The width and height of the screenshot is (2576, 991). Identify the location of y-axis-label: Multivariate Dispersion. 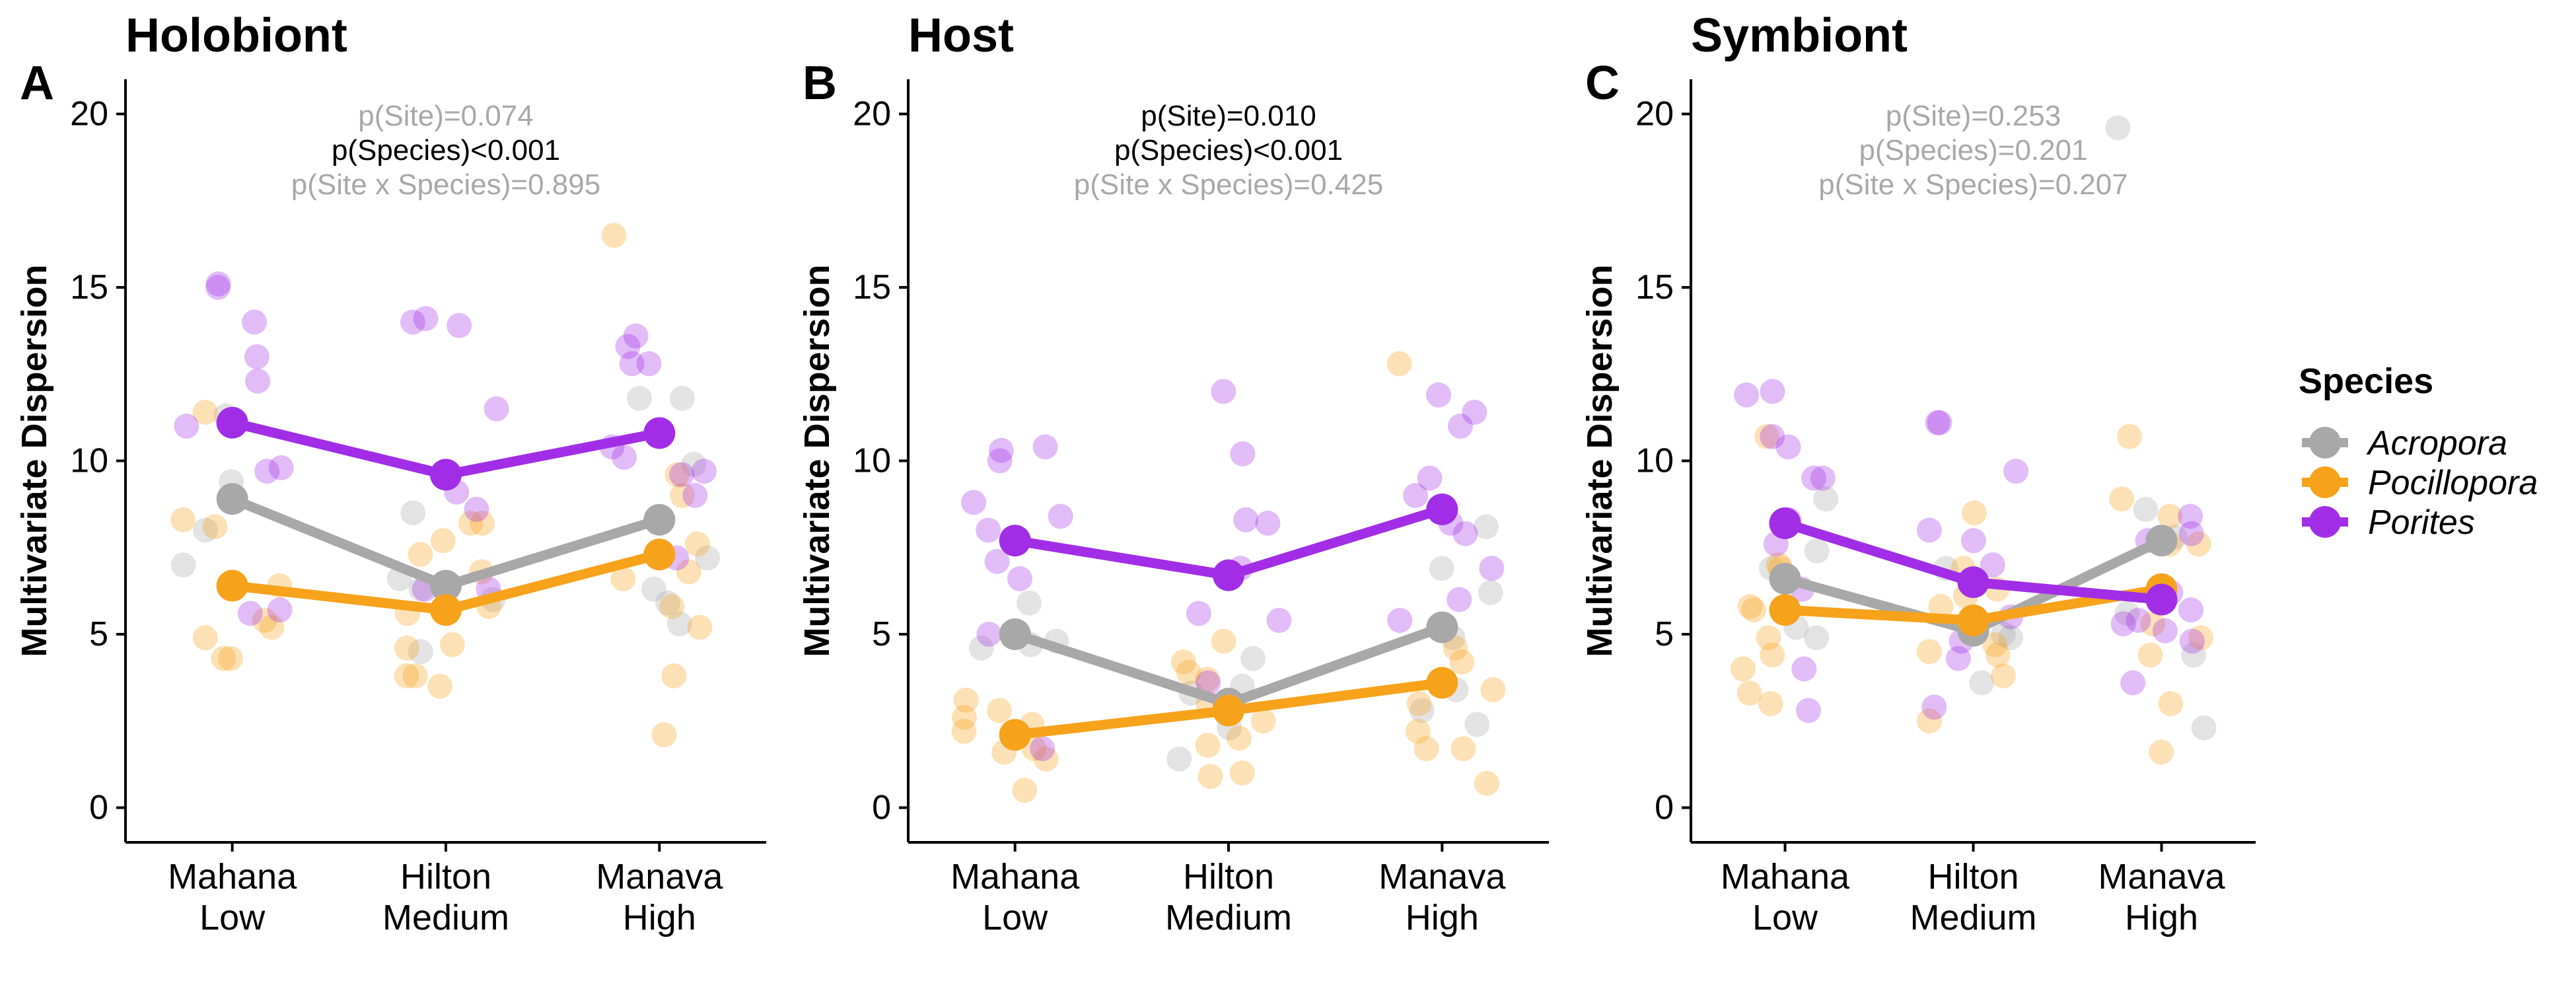
(817, 460).